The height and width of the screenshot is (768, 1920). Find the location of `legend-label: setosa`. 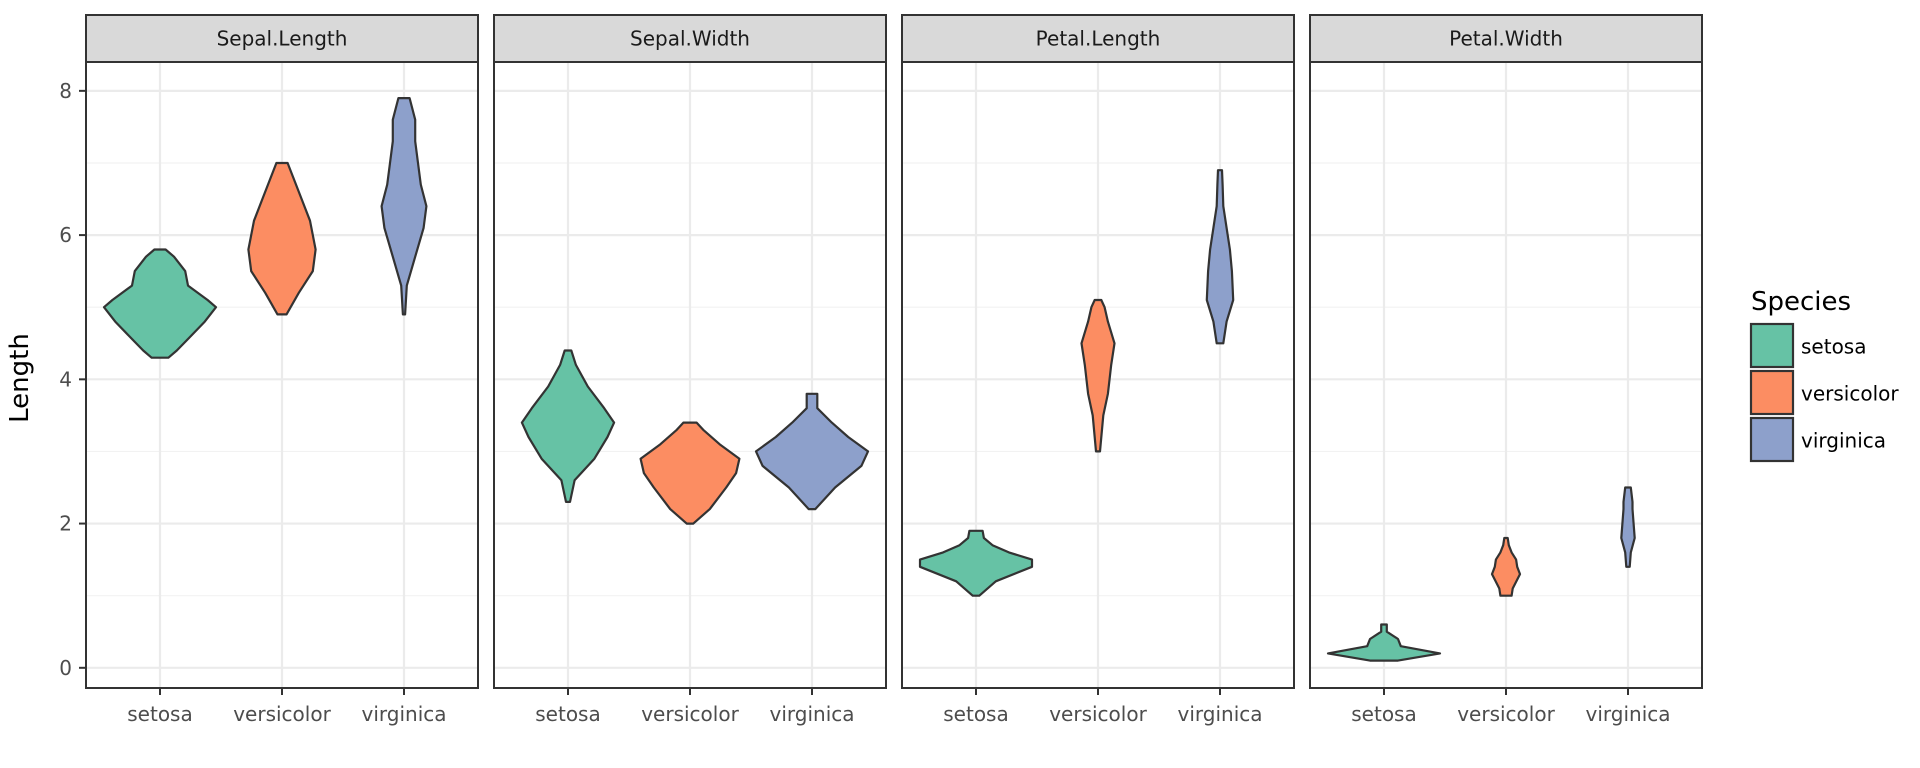

legend-label: setosa is located at coordinates (1833, 347).